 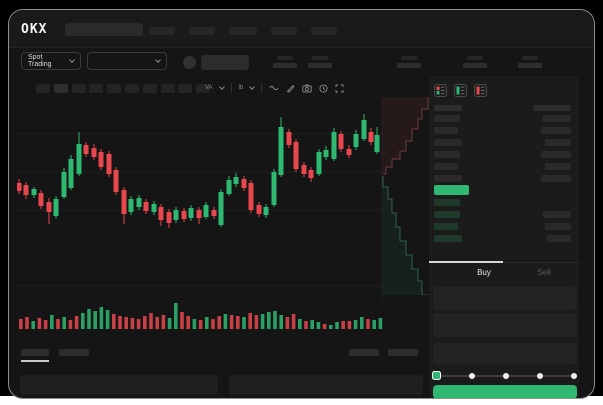 What do you see at coordinates (127, 61) in the screenshot?
I see `pair-dropdown` at bounding box center [127, 61].